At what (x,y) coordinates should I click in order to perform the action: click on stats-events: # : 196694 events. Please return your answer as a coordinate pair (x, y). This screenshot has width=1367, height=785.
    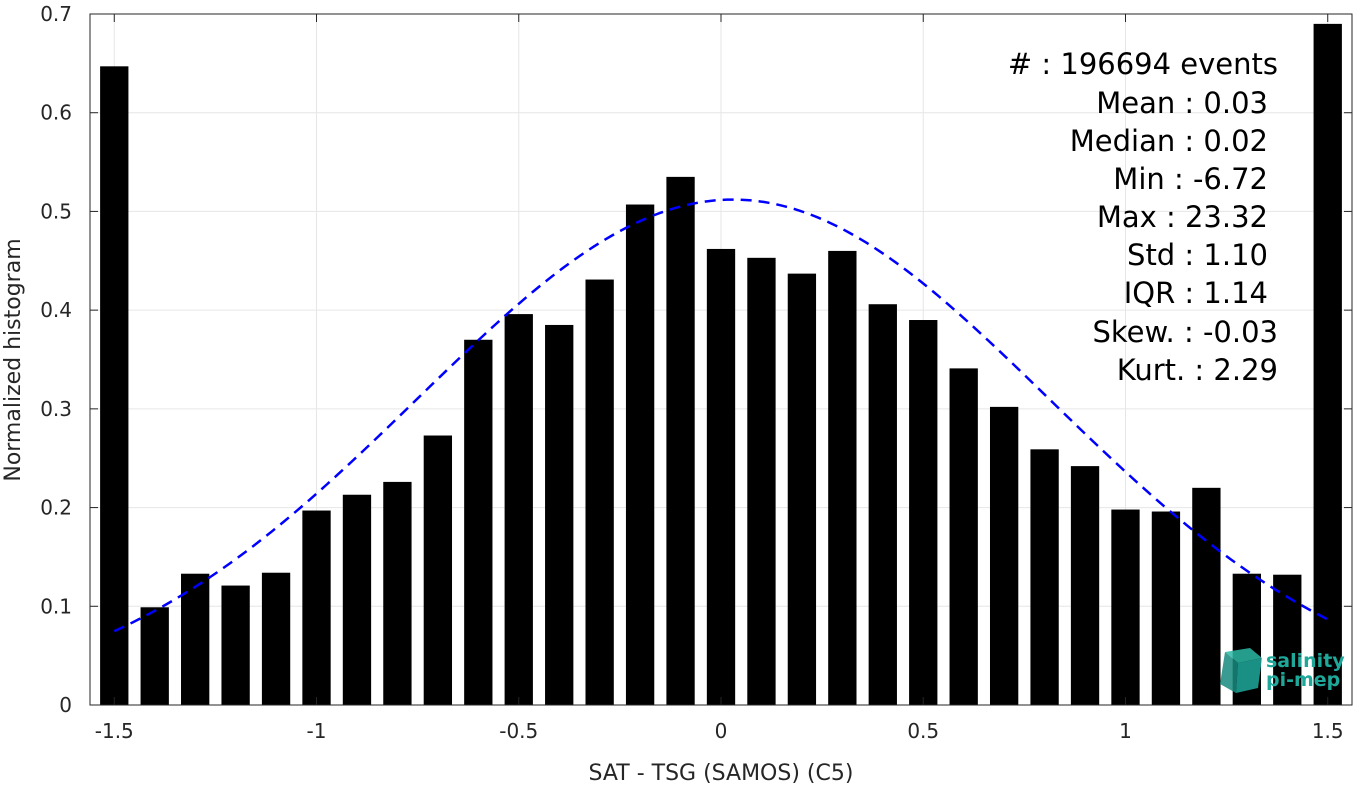
    Looking at the image, I should click on (1143, 64).